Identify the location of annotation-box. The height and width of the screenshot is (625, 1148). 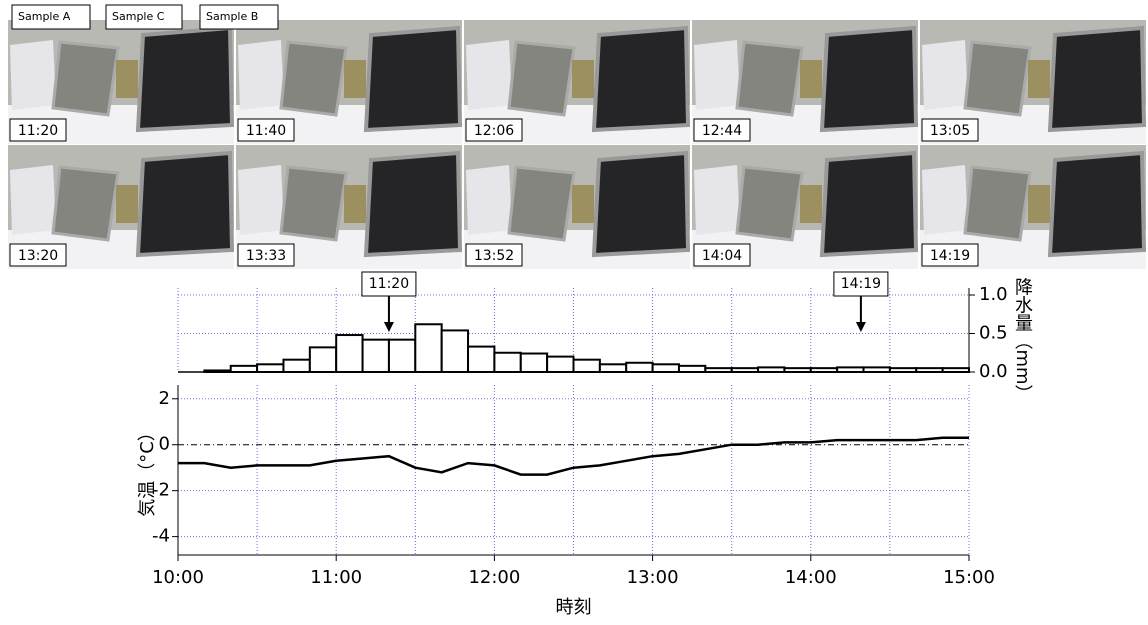
(861, 284).